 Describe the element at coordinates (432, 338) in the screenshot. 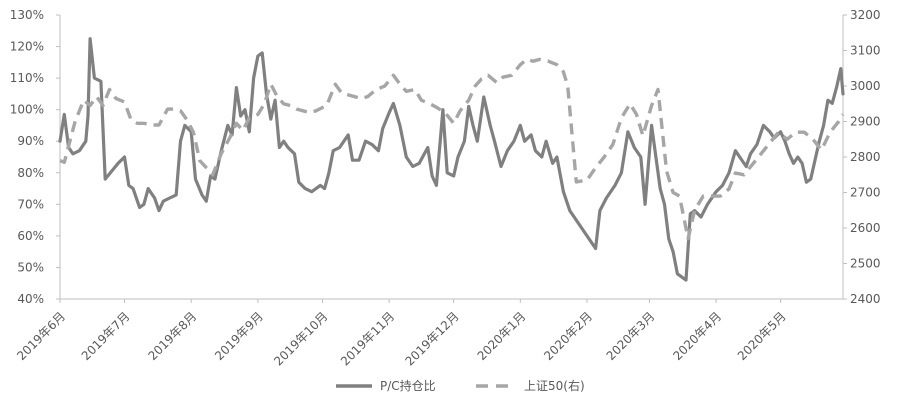

I see `x-tick-label: 2019年12月` at that location.